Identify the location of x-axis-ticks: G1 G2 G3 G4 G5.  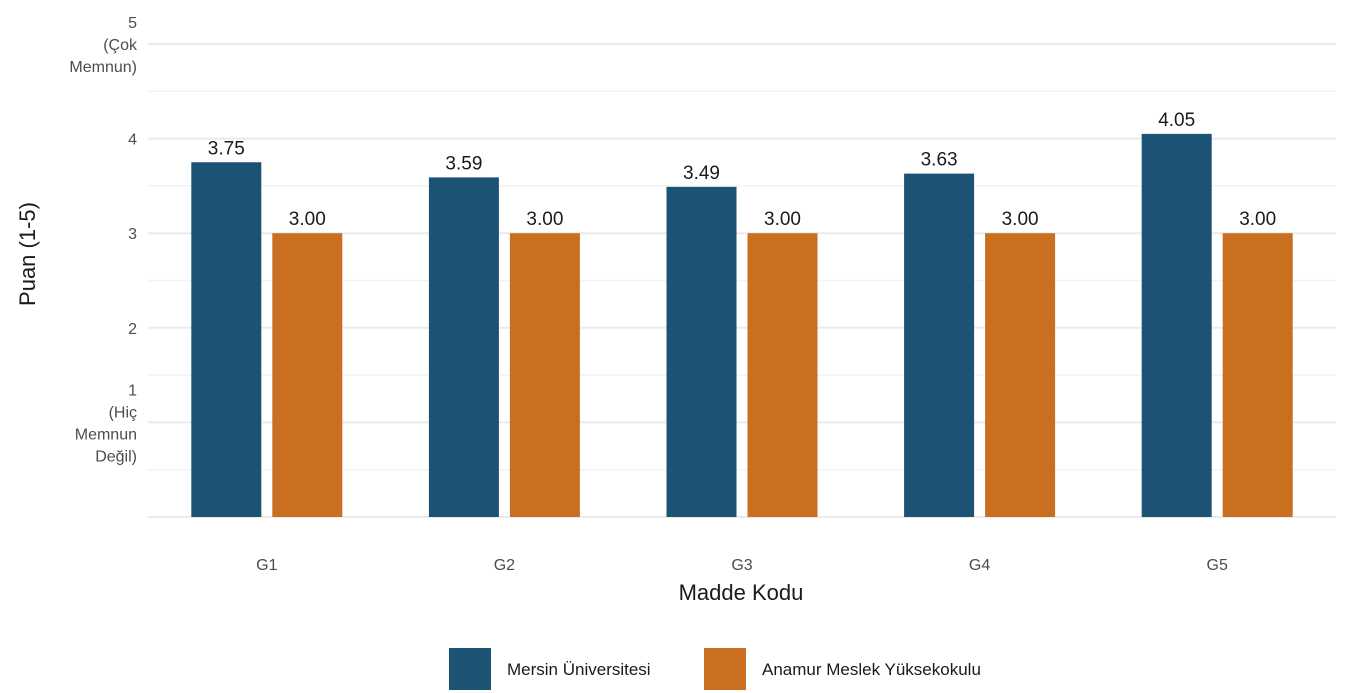
(742, 565).